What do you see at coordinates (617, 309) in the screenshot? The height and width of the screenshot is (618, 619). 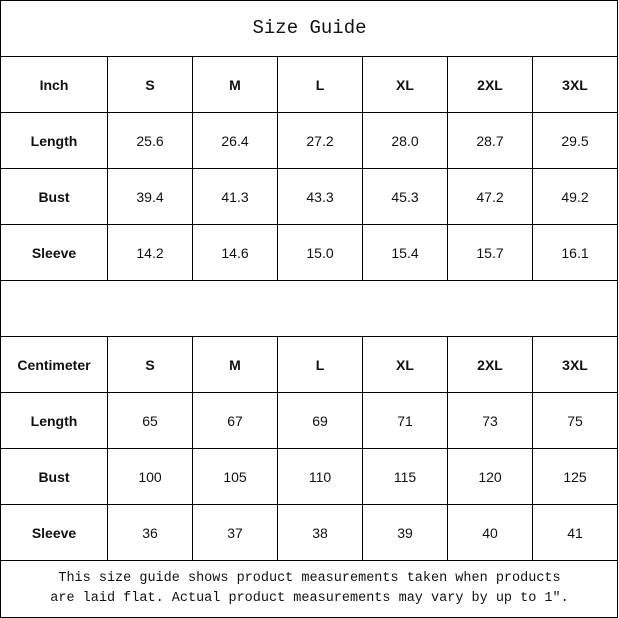 I see `border-right` at bounding box center [617, 309].